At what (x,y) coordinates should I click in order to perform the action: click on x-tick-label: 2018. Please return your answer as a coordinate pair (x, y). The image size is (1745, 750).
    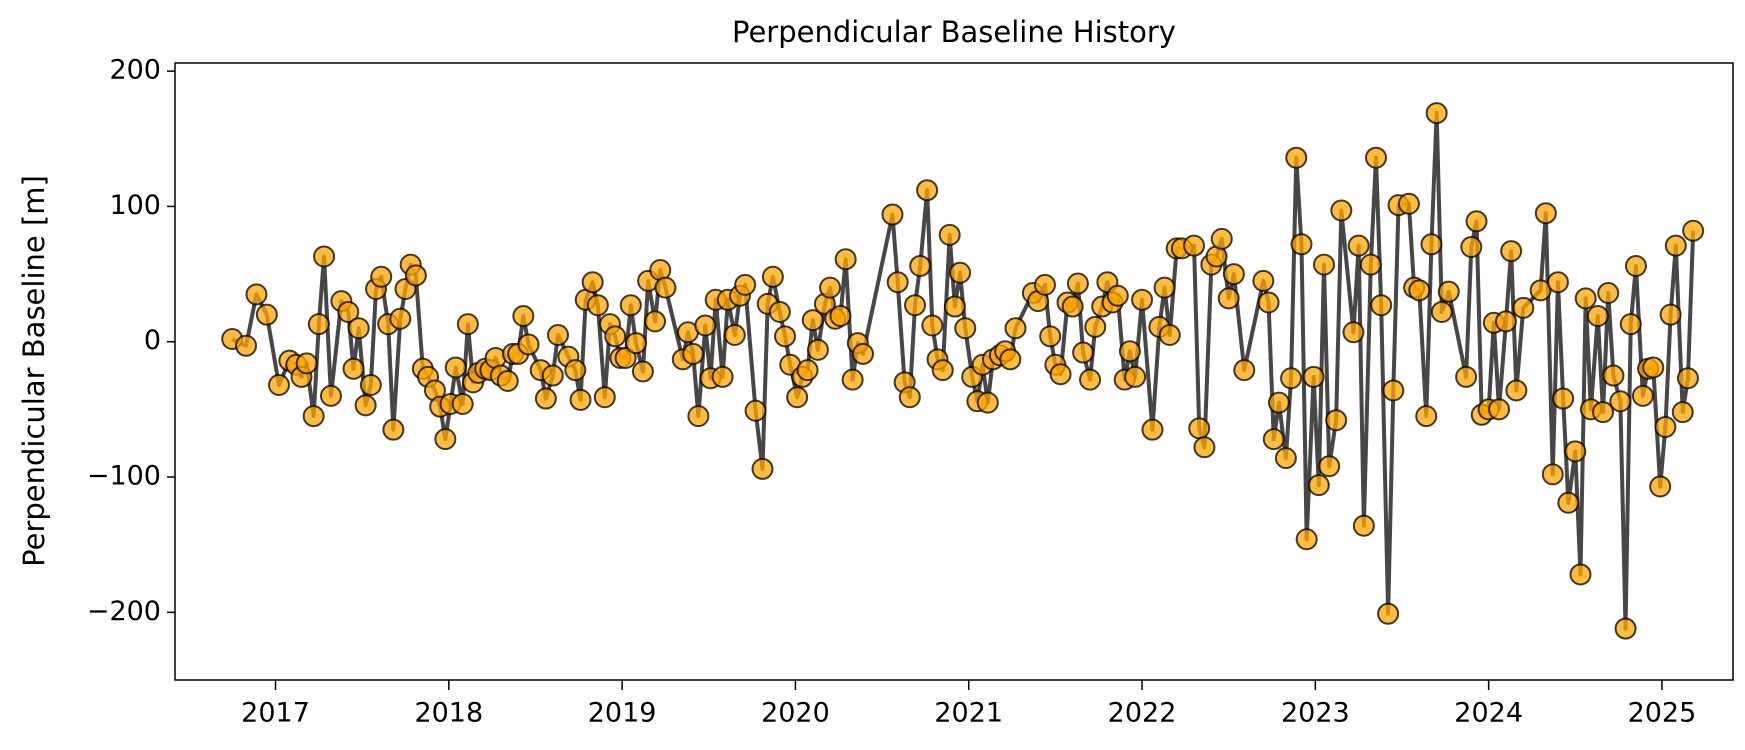
    Looking at the image, I should click on (448, 713).